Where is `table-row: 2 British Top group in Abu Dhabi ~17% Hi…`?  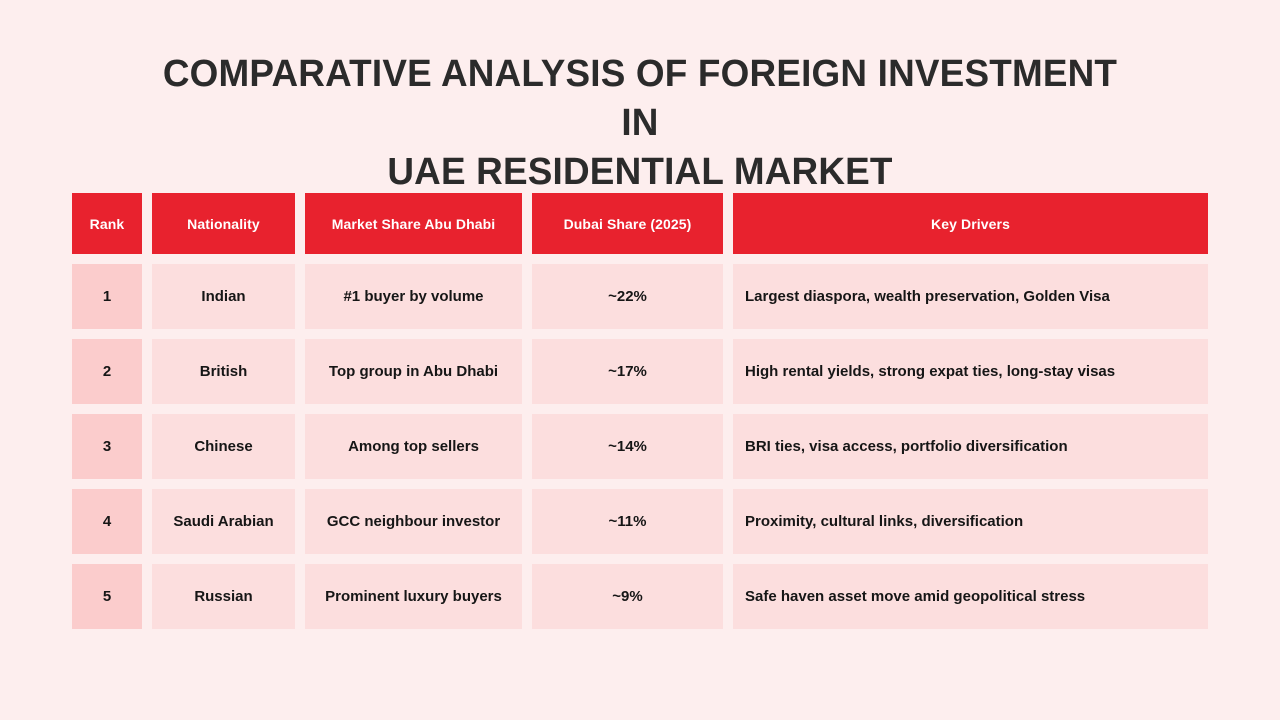
table-row: 2 British Top group in Abu Dhabi ~17% Hi… is located at coordinates (640, 371).